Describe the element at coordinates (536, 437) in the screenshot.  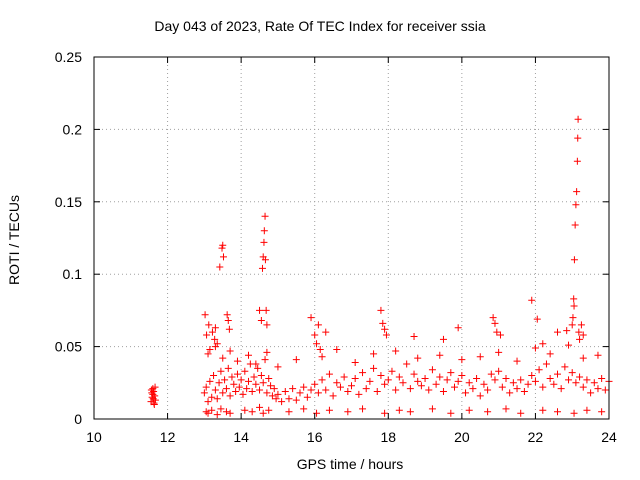
I see `x-tick-label: 22` at that location.